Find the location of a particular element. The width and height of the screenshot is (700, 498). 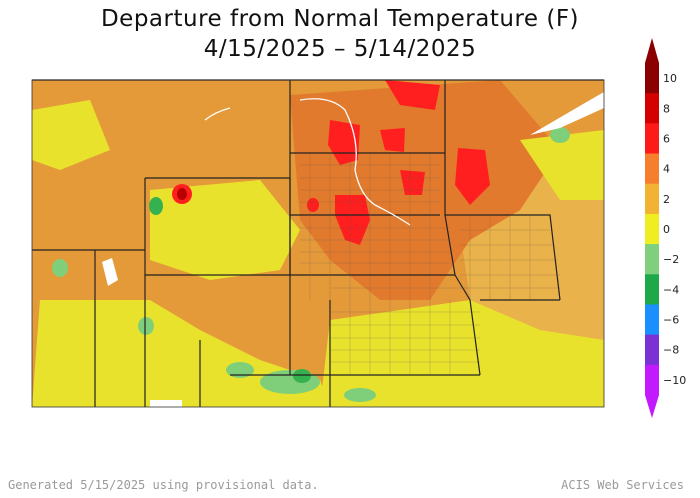

green-spot-wy is located at coordinates (156, 206).